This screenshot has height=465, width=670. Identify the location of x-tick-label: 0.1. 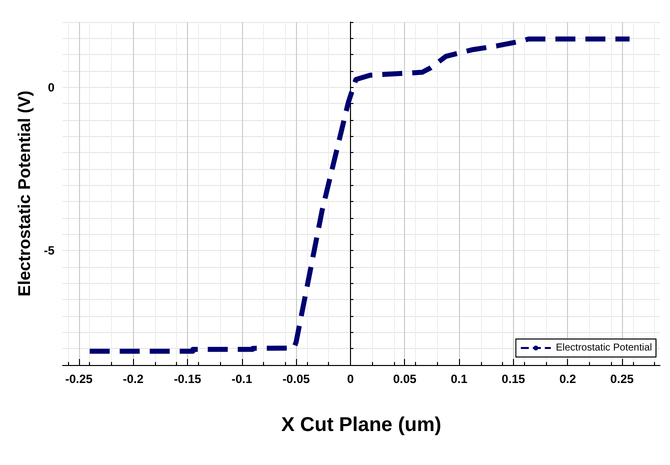
(459, 379).